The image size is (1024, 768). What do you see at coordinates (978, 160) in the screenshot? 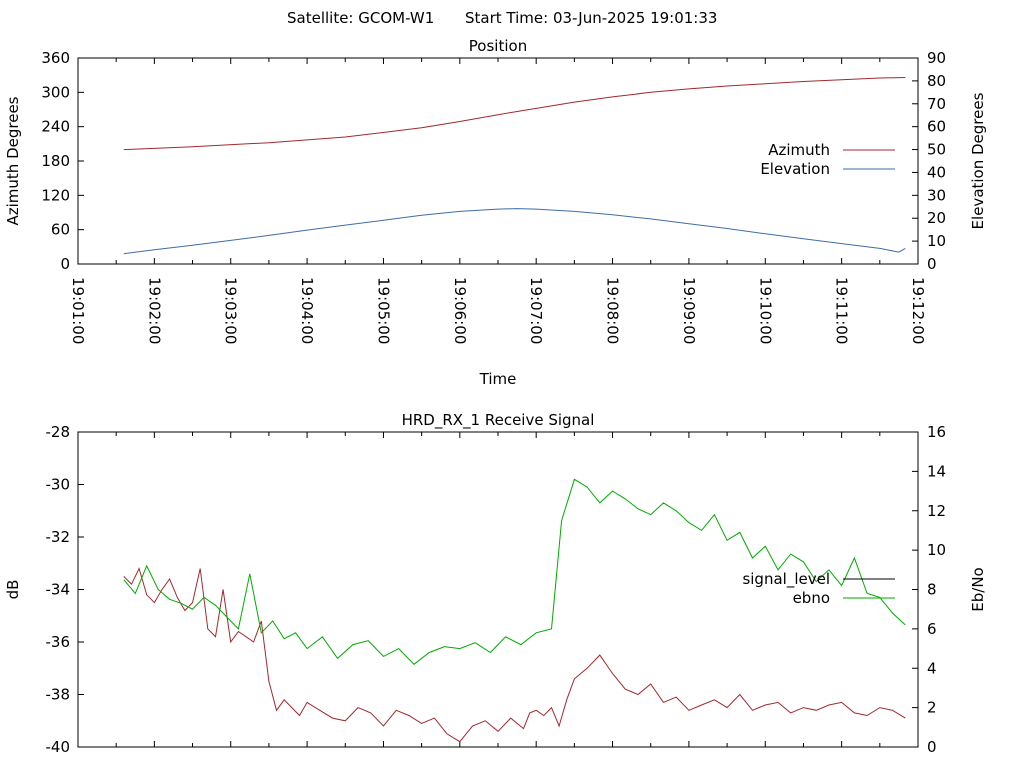
I see `y2-axis-label: Elevation Degrees` at bounding box center [978, 160].